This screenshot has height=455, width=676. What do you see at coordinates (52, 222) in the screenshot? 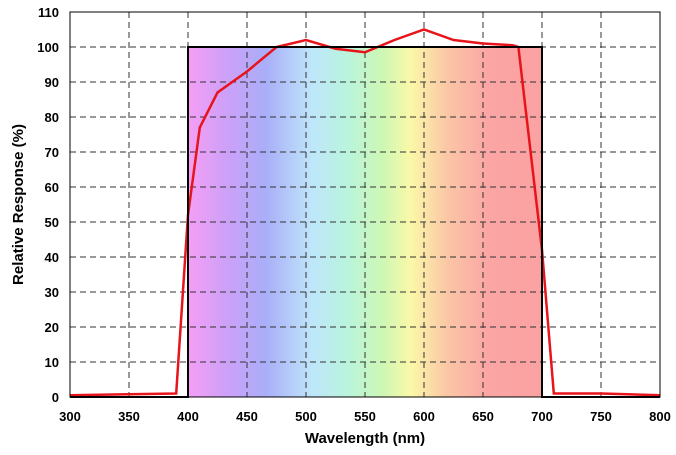
I see `y-tick-label: 50` at bounding box center [52, 222].